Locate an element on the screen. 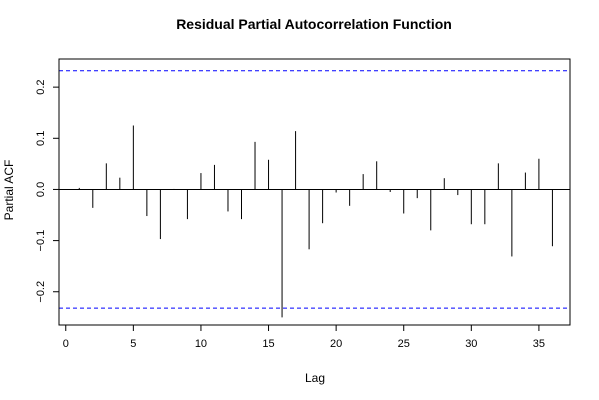  x-tick-label-30: 30 is located at coordinates (471, 344).